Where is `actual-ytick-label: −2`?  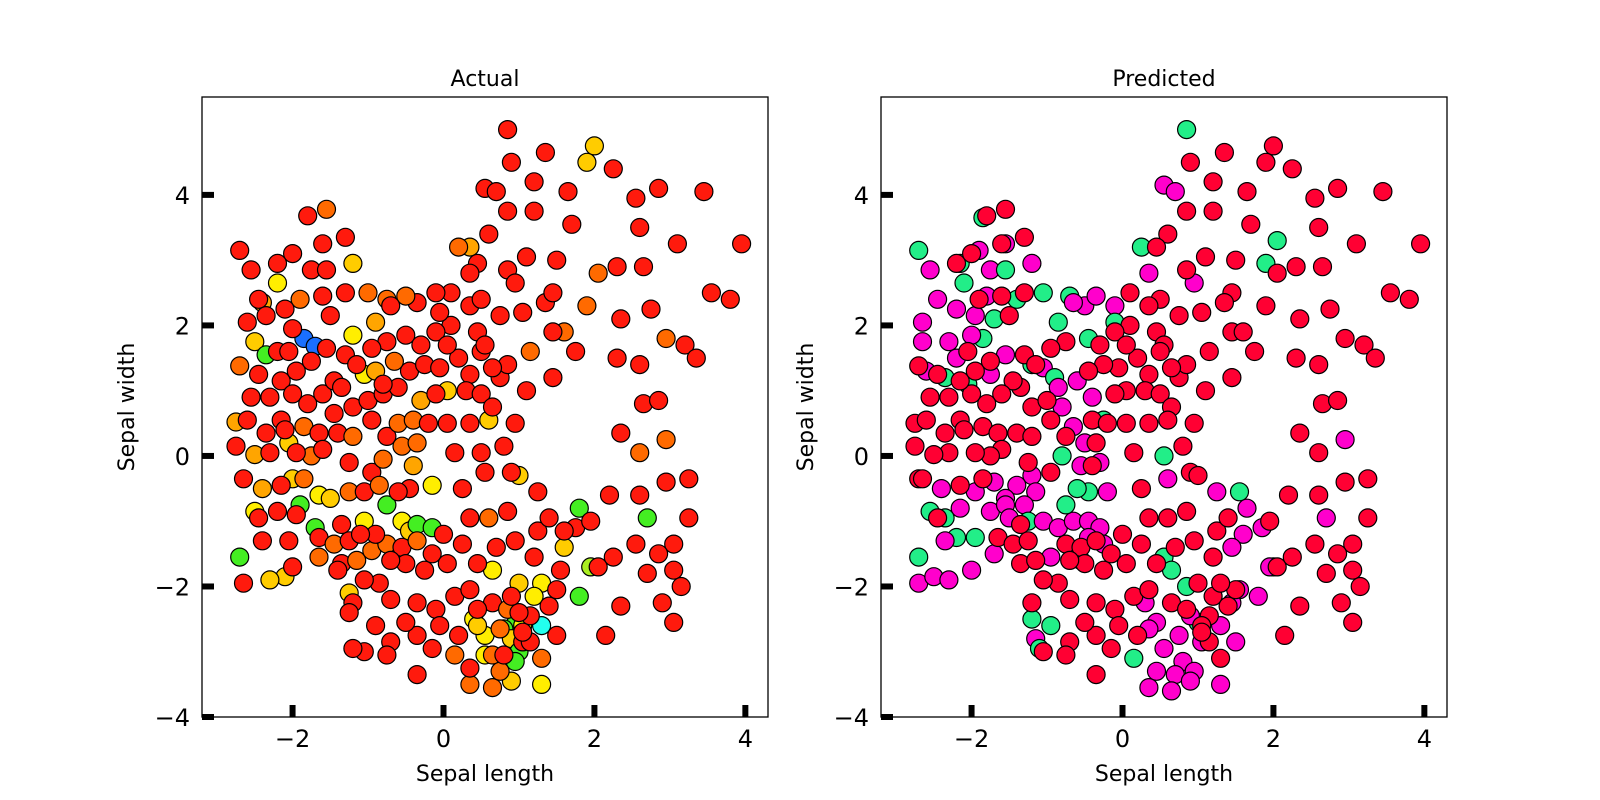
actual-ytick-label: −2 is located at coordinates (172, 587).